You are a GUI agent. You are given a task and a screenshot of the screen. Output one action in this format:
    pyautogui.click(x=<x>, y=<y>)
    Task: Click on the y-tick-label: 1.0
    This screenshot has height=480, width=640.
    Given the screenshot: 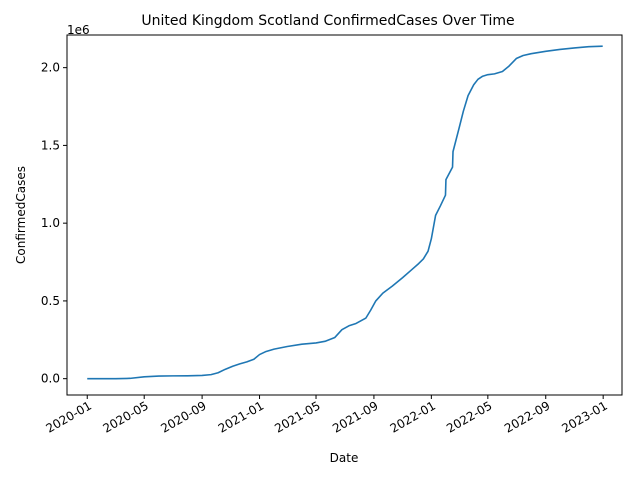 What is the action you would take?
    pyautogui.click(x=50, y=223)
    